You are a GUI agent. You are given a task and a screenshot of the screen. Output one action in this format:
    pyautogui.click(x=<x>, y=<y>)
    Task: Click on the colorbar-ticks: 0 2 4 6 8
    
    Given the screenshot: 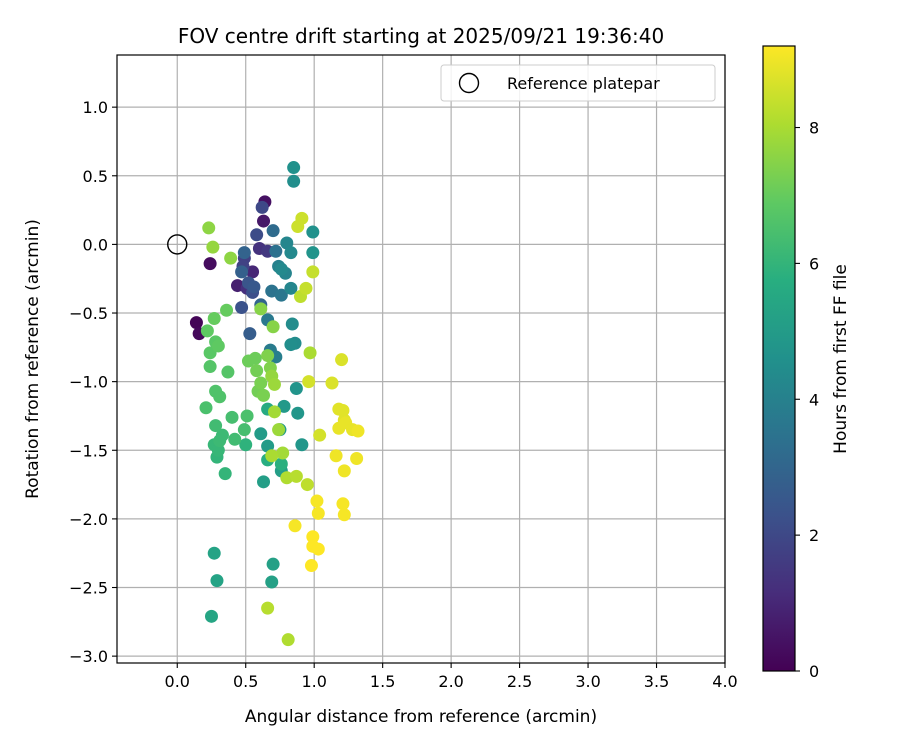 What is the action you would take?
    pyautogui.click(x=807, y=400)
    